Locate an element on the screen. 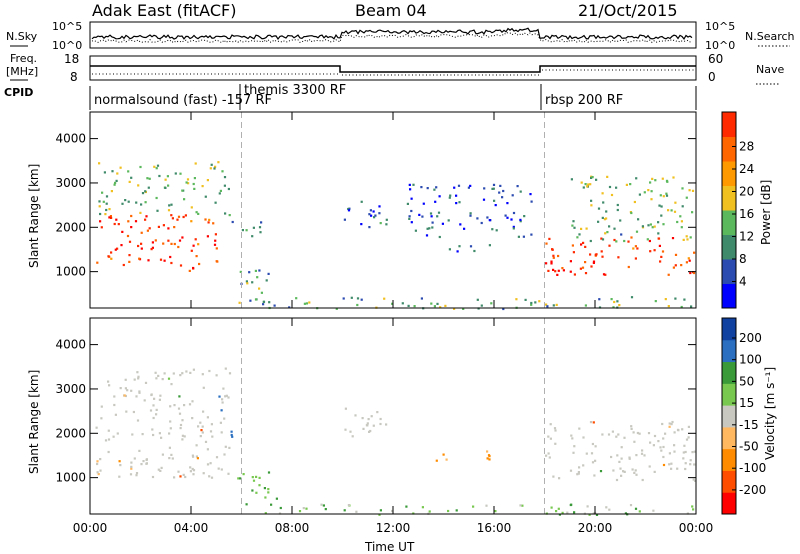 This screenshot has height=554, width=800. freq-axis-top: 18 is located at coordinates (71, 59).